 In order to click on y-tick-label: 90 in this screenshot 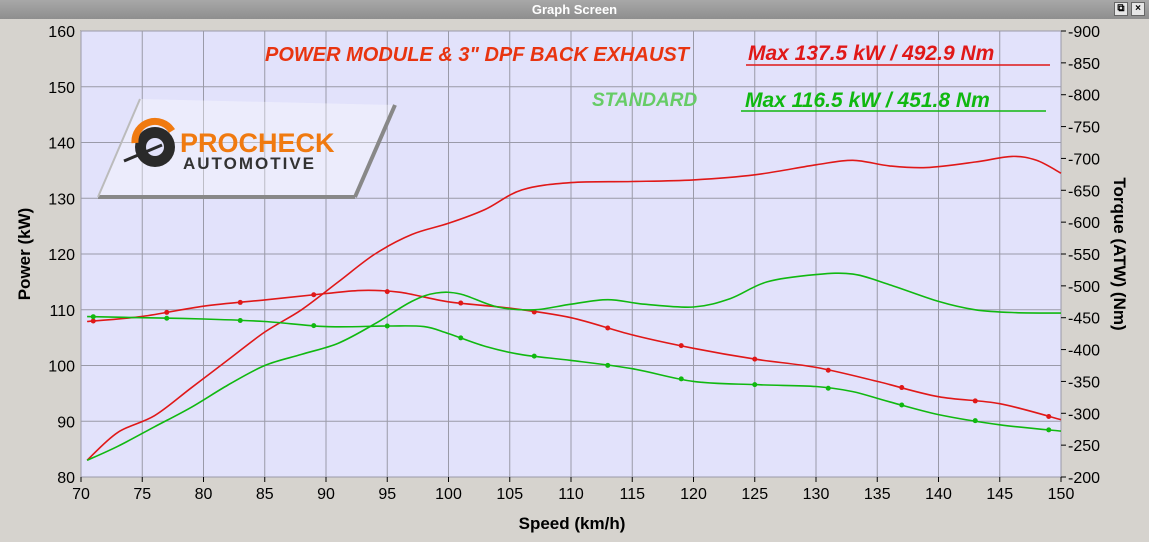, I will do `click(66, 422)`.